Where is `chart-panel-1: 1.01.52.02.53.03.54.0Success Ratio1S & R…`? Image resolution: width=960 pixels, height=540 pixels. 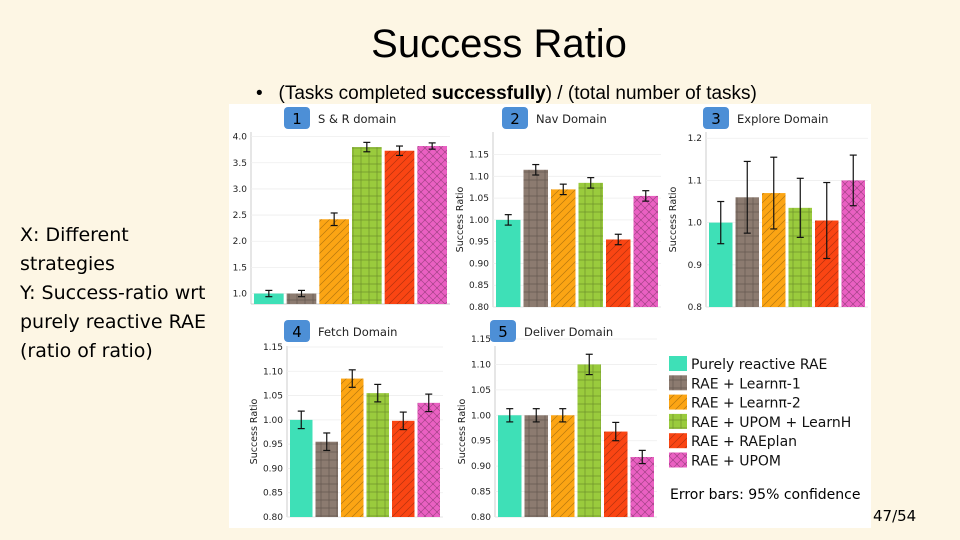 chart-panel-1: 1.01.52.02.53.03.54.0Success Ratio1S & R… is located at coordinates (341, 206).